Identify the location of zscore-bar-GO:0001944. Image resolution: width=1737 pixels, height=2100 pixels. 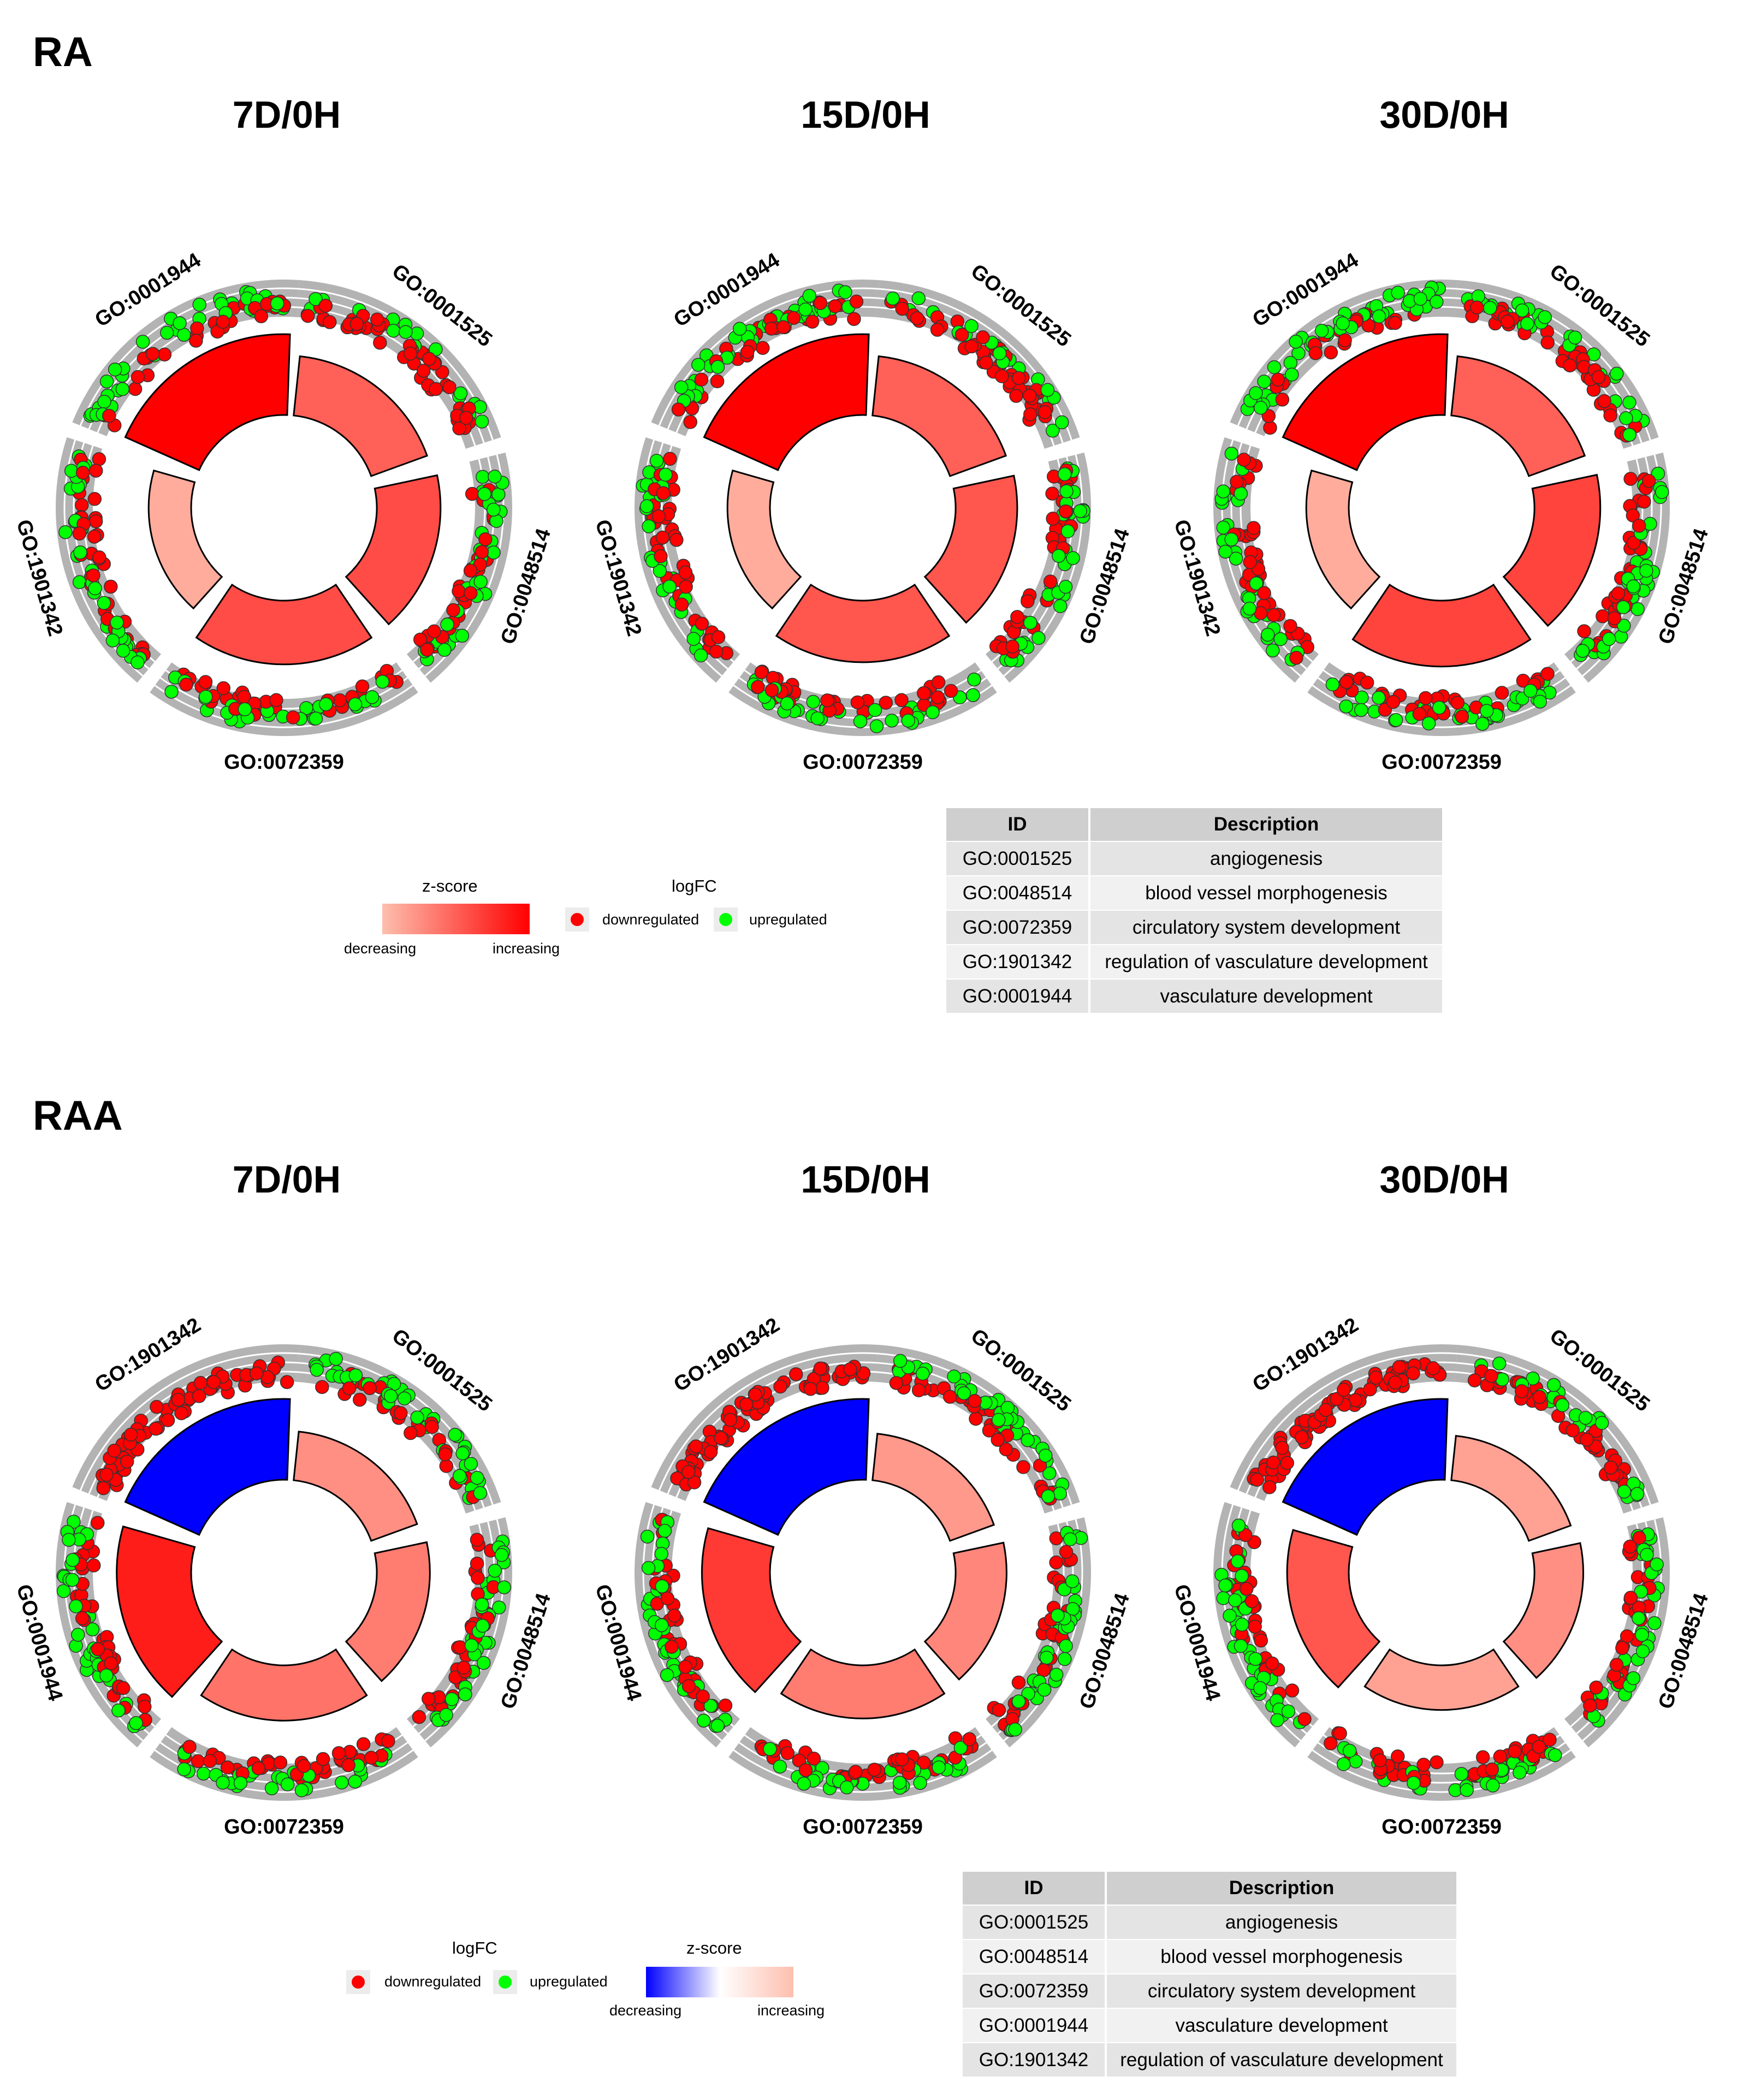
(786, 402).